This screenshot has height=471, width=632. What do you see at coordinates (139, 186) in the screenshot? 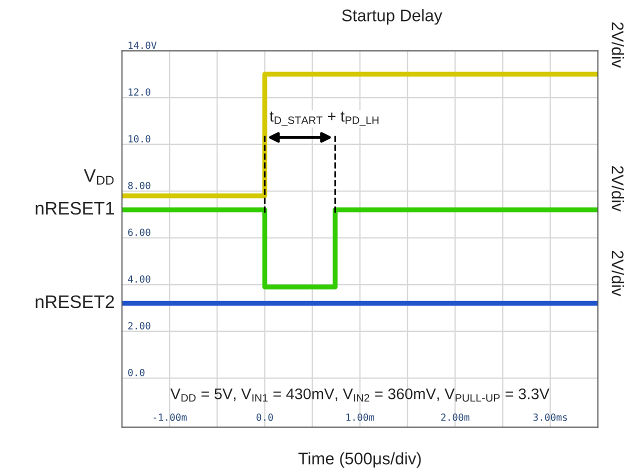
I see `y-tick-label: 8.00` at bounding box center [139, 186].